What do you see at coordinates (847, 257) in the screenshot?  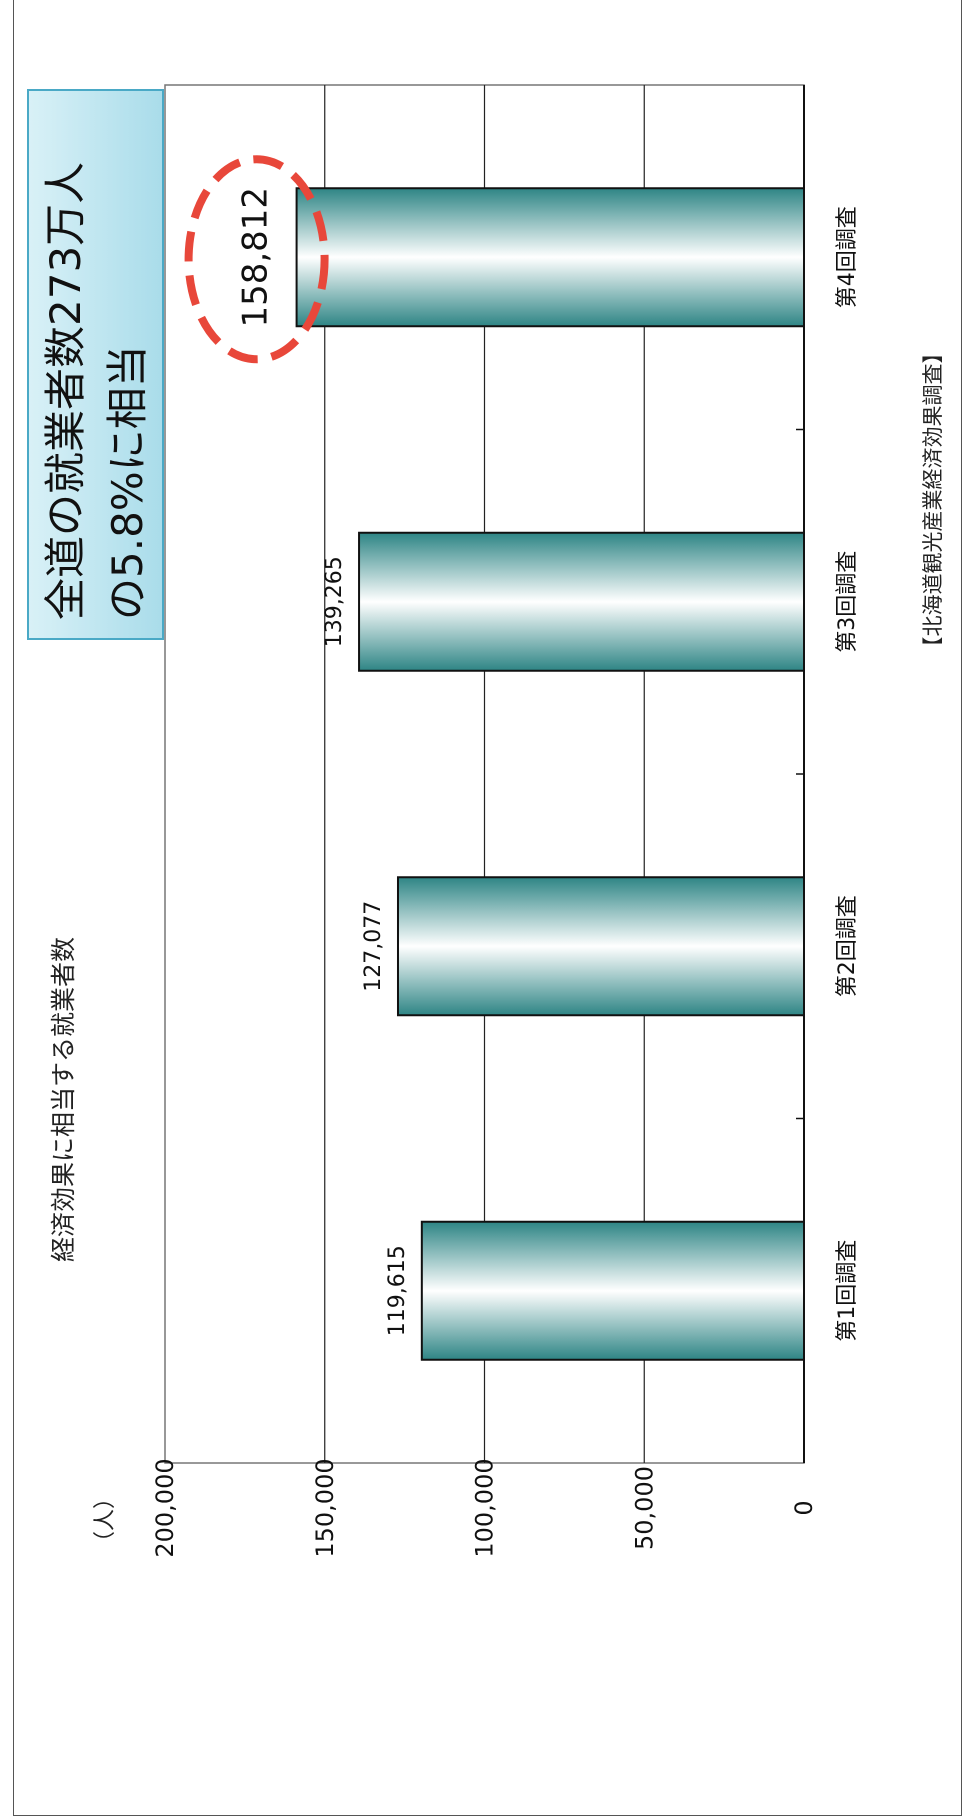 I see `category-label: 第4回調査` at bounding box center [847, 257].